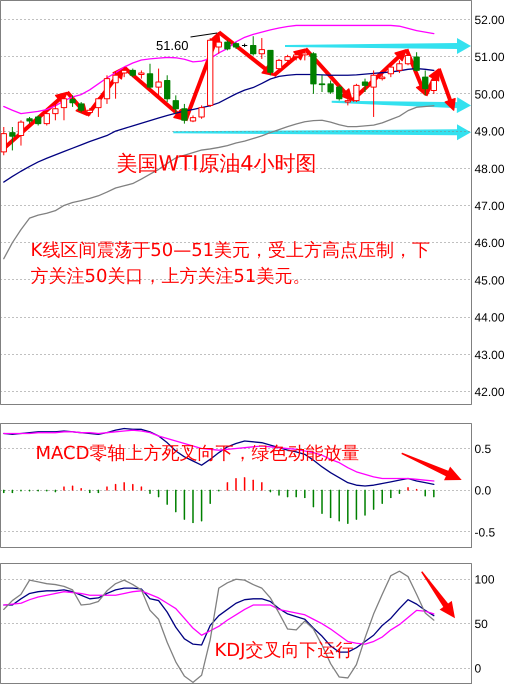 Image resolution: width=507 pixels, height=684 pixels. Describe the element at coordinates (489, 355) in the screenshot. I see `y-tick-label: 43.00` at that location.